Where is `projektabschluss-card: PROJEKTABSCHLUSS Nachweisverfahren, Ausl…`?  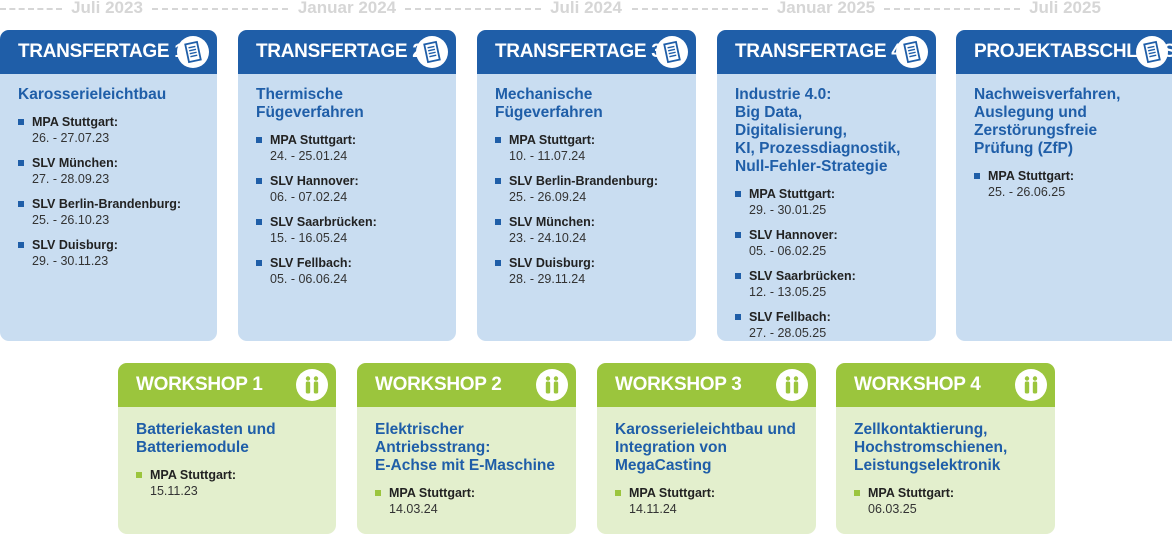
projektabschluss-card: PROJEKTABSCHLUSS Nachweisverfahren, Ausl… is located at coordinates (1064, 185).